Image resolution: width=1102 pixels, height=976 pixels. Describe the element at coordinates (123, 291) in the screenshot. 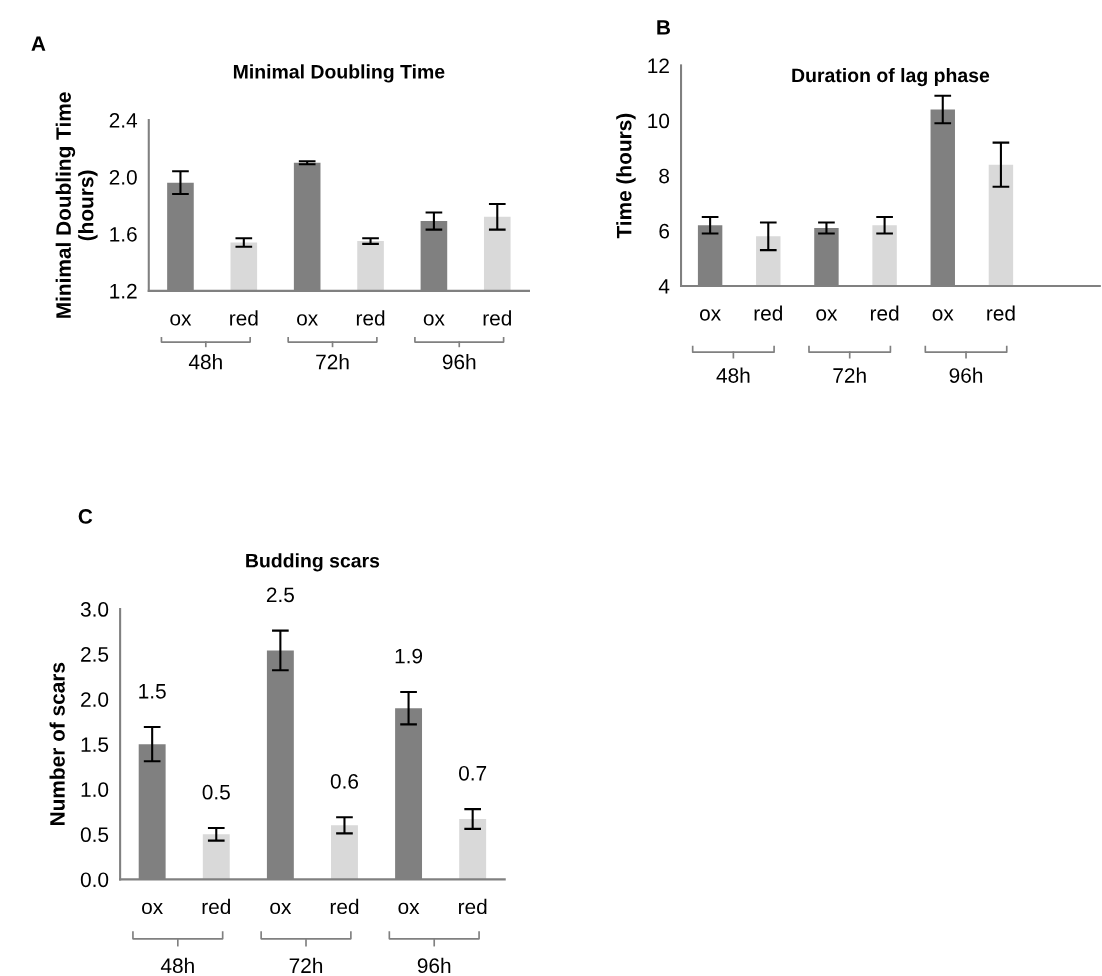

I see `y-tick-label: 1.2` at that location.